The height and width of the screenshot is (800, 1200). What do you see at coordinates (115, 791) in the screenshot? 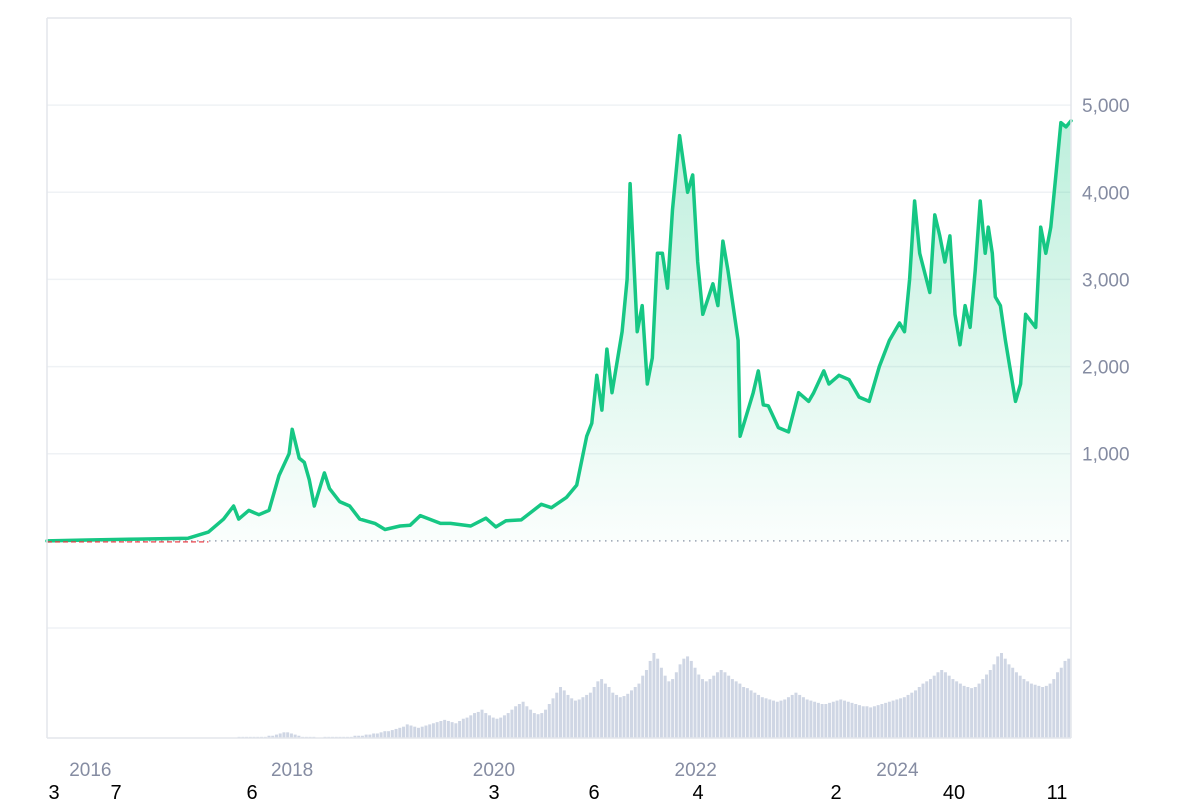
I see `bottom-label: 7` at bounding box center [115, 791].